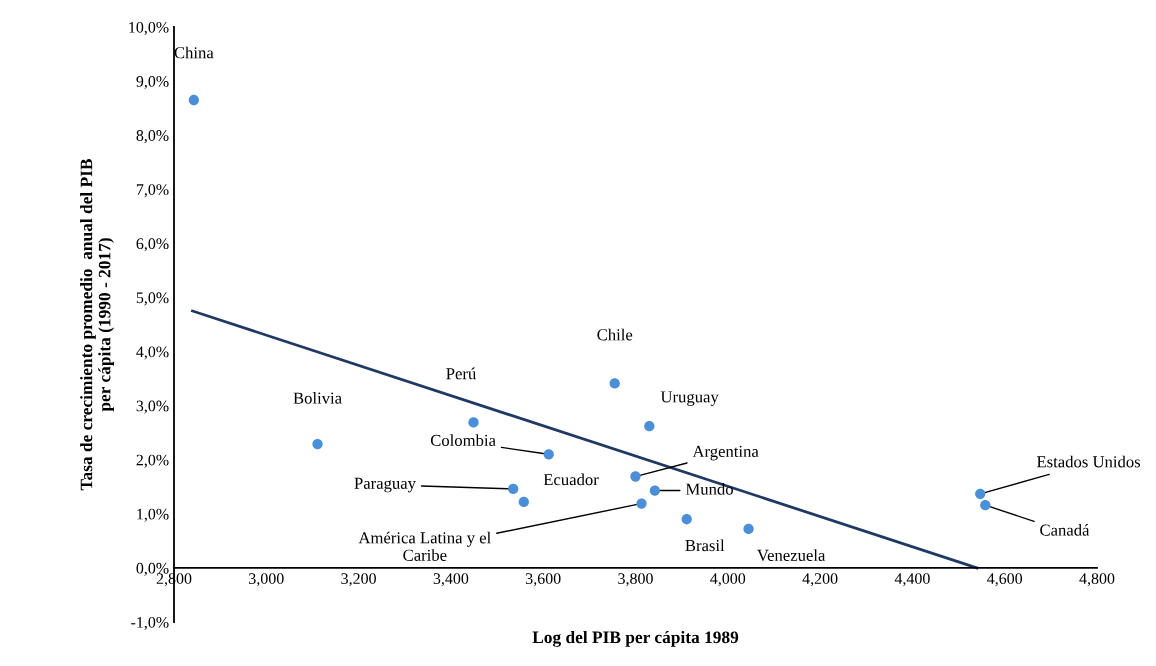 The image size is (1156, 666). Describe the element at coordinates (152, 245) in the screenshot. I see `y-tick-label: 6,0%` at that location.